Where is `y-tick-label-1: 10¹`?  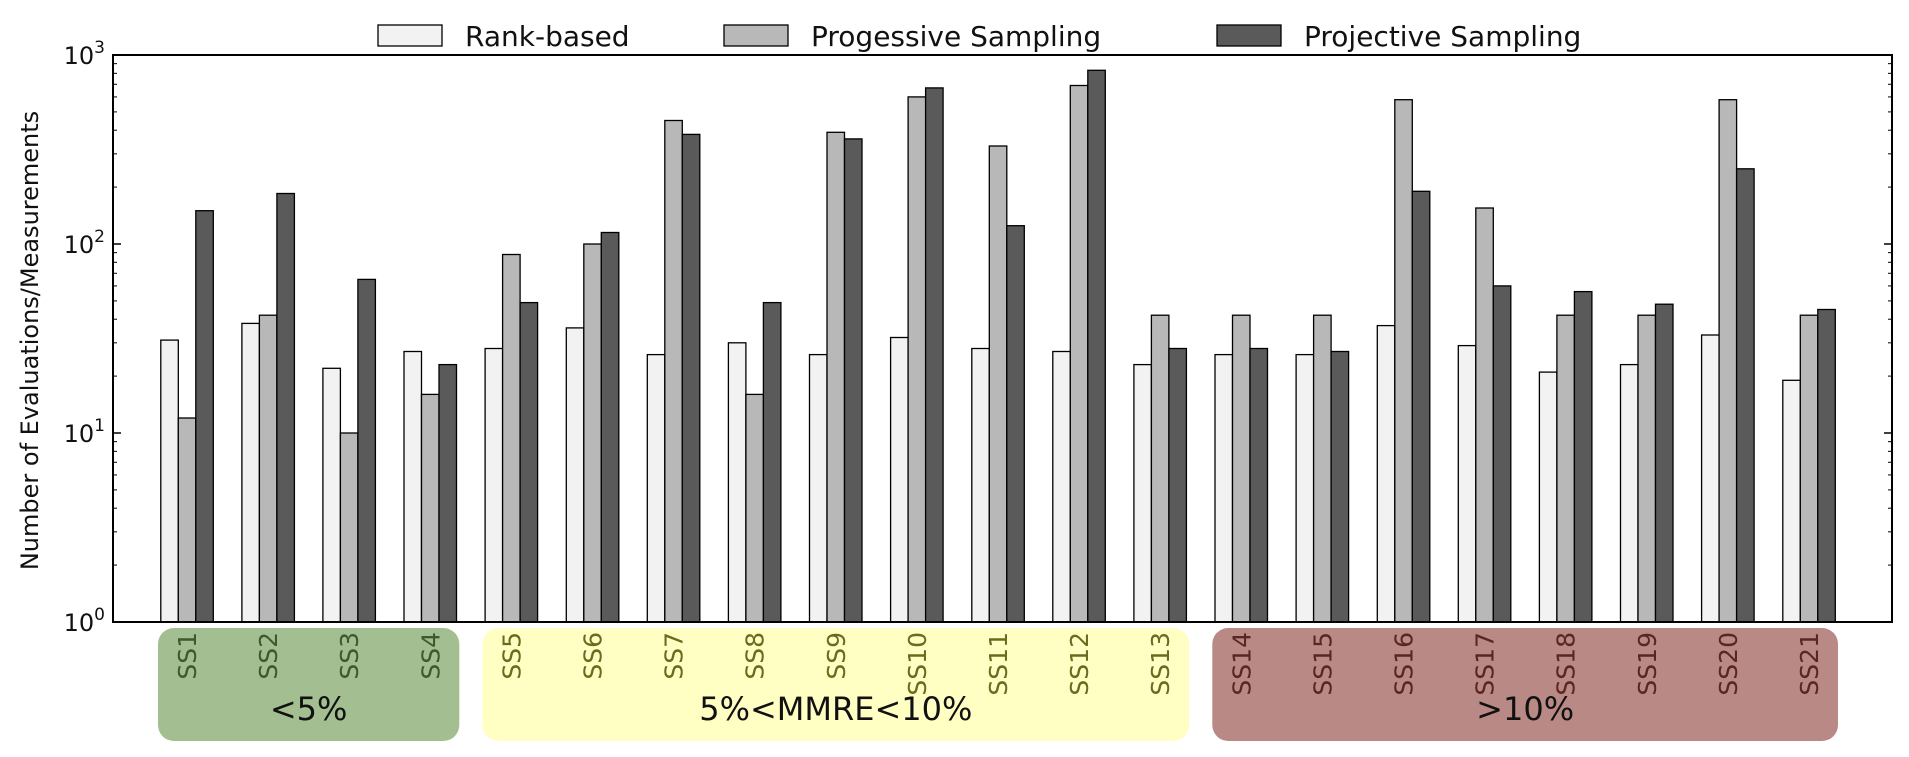
y-tick-label-1: 10¹ is located at coordinates (84, 432).